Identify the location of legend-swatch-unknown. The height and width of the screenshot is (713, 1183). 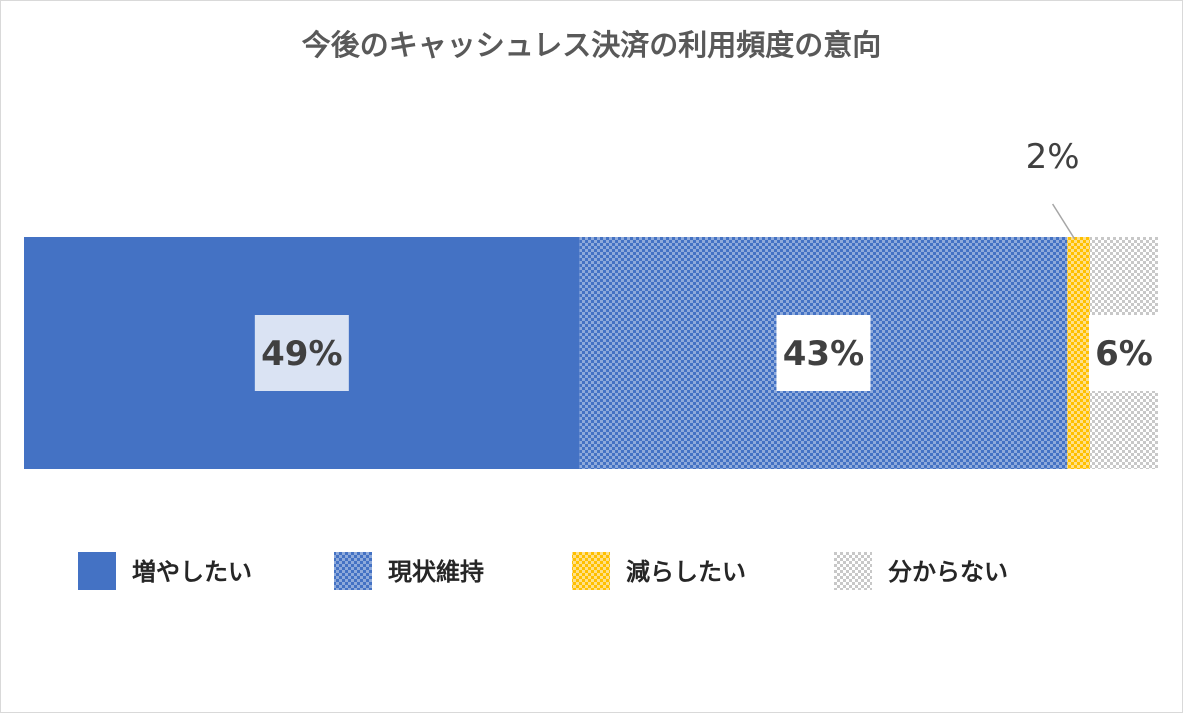
(853, 571).